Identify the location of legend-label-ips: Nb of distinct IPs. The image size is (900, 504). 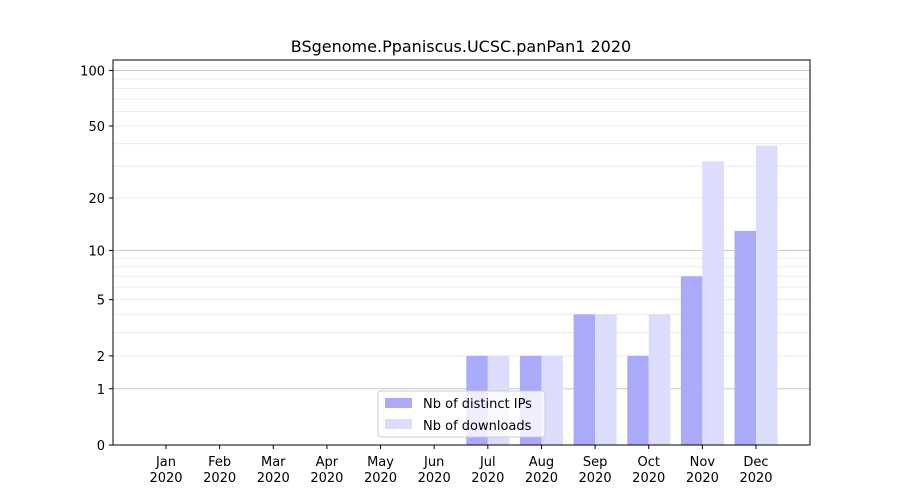
(477, 404).